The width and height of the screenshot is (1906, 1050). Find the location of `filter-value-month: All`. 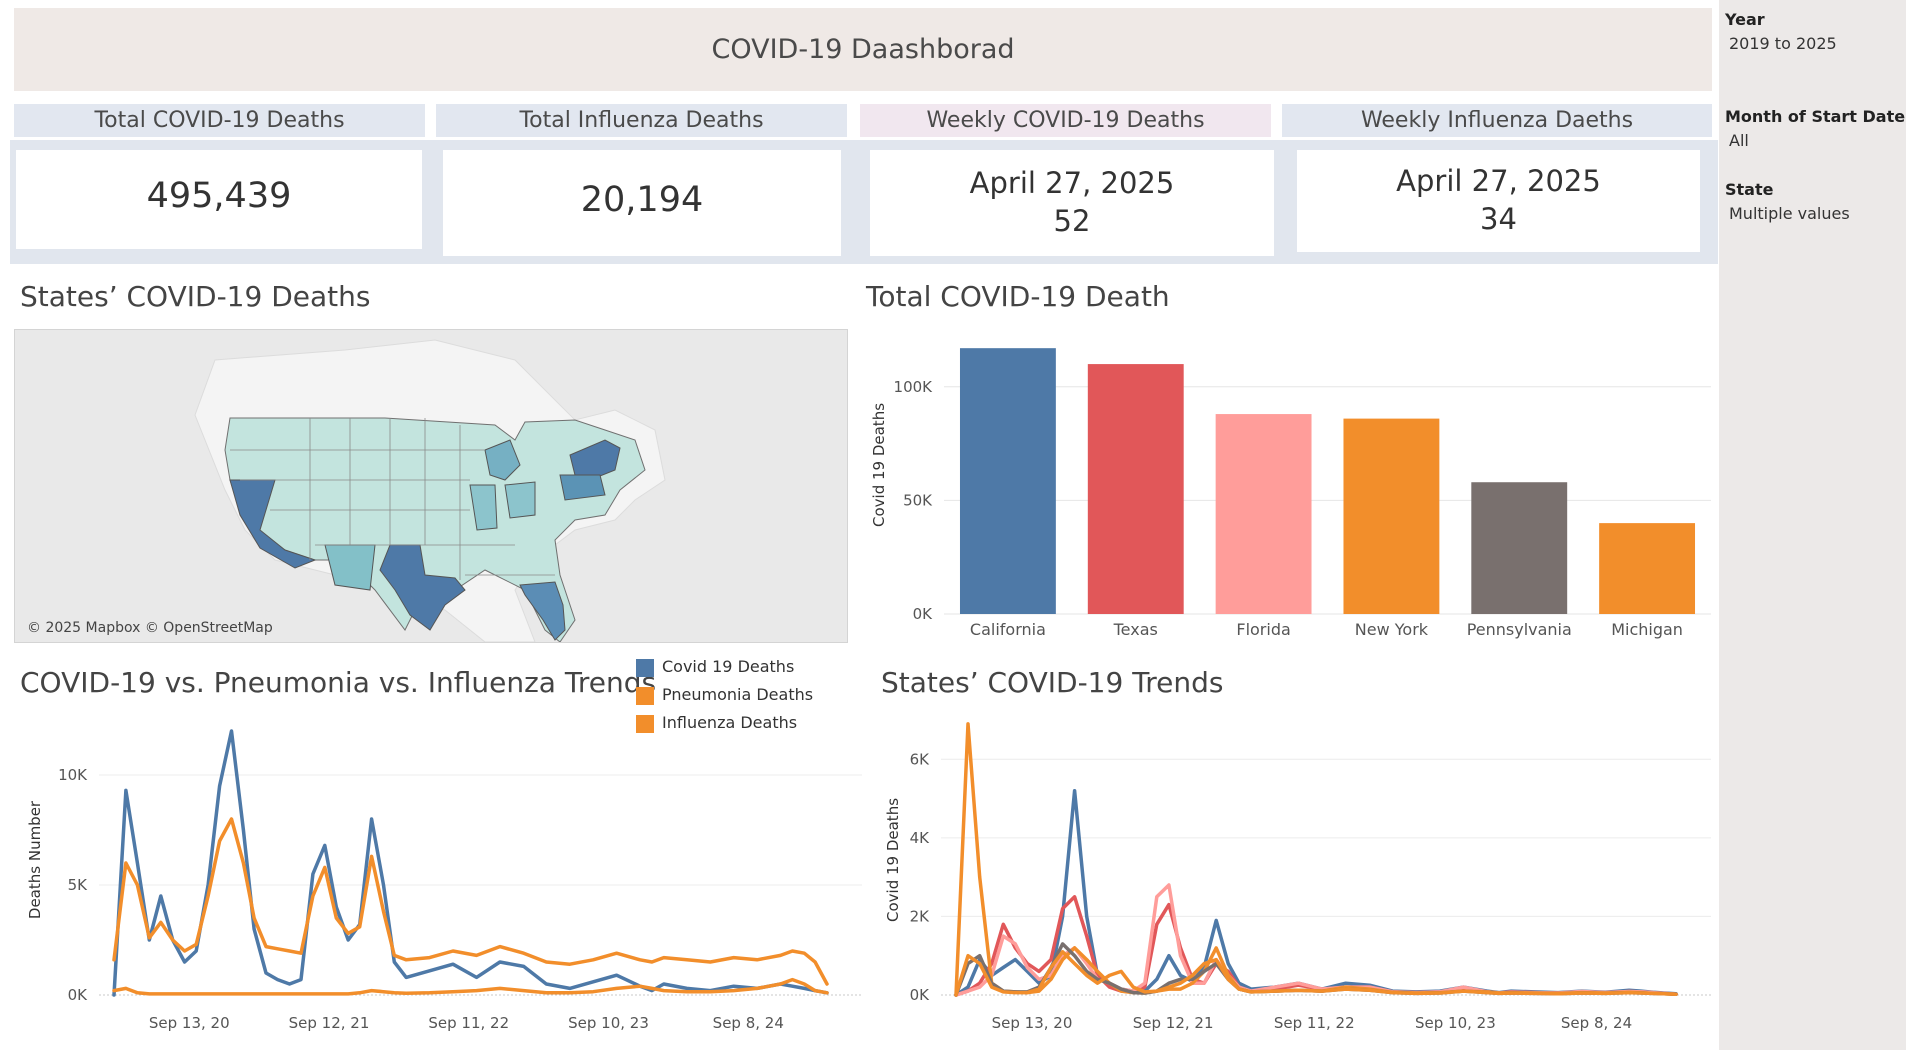

filter-value-month: All is located at coordinates (1739, 140).